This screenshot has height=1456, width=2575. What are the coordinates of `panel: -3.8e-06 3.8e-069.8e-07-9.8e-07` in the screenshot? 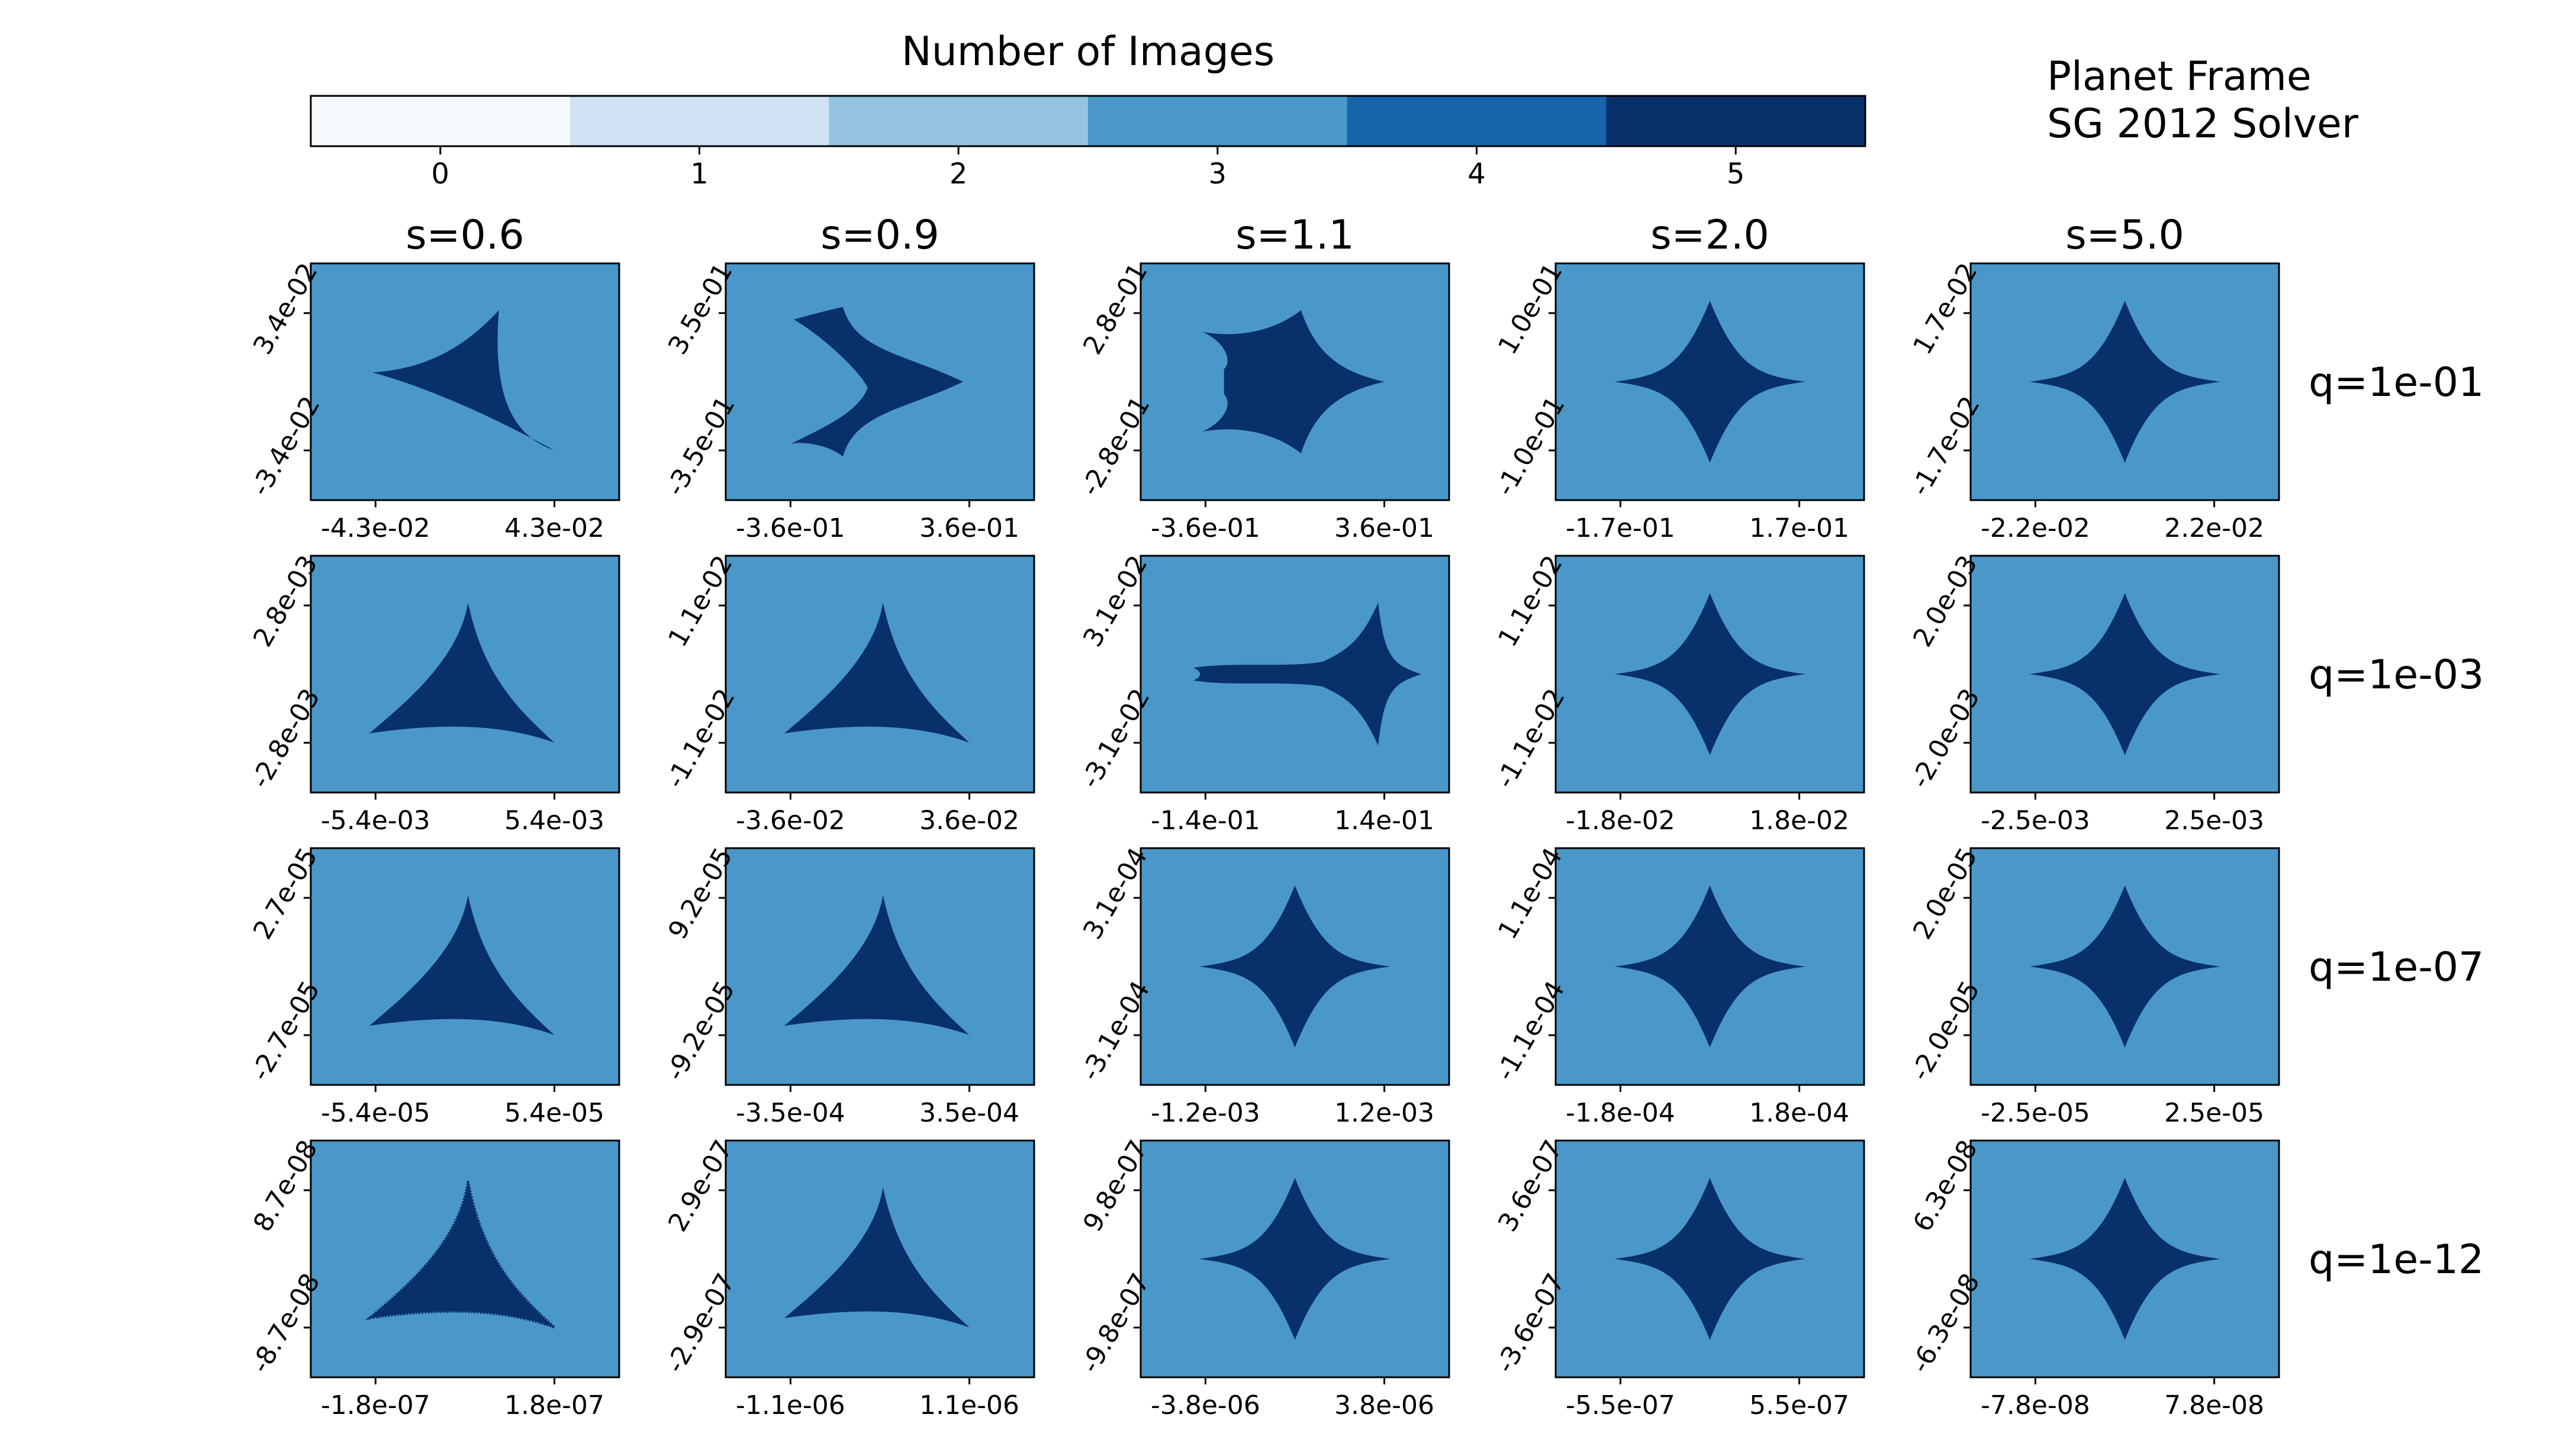 It's located at (1262, 1277).